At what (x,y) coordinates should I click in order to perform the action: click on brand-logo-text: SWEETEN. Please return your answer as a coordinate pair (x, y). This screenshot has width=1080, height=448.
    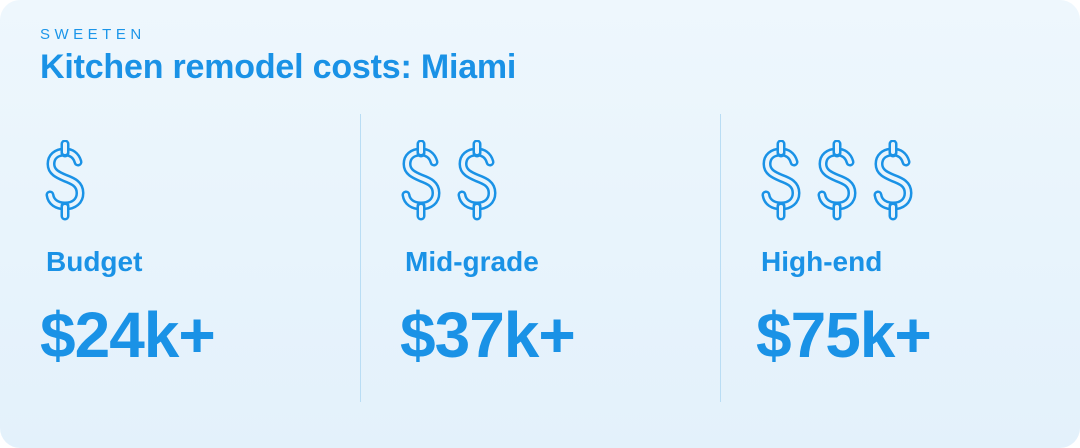
    Looking at the image, I should click on (93, 34).